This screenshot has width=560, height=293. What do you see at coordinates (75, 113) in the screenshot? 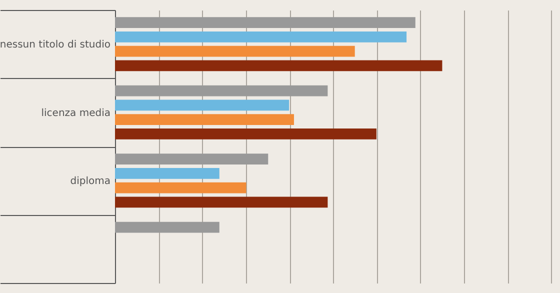
I see `y-tick-label: licenza media` at bounding box center [75, 113].